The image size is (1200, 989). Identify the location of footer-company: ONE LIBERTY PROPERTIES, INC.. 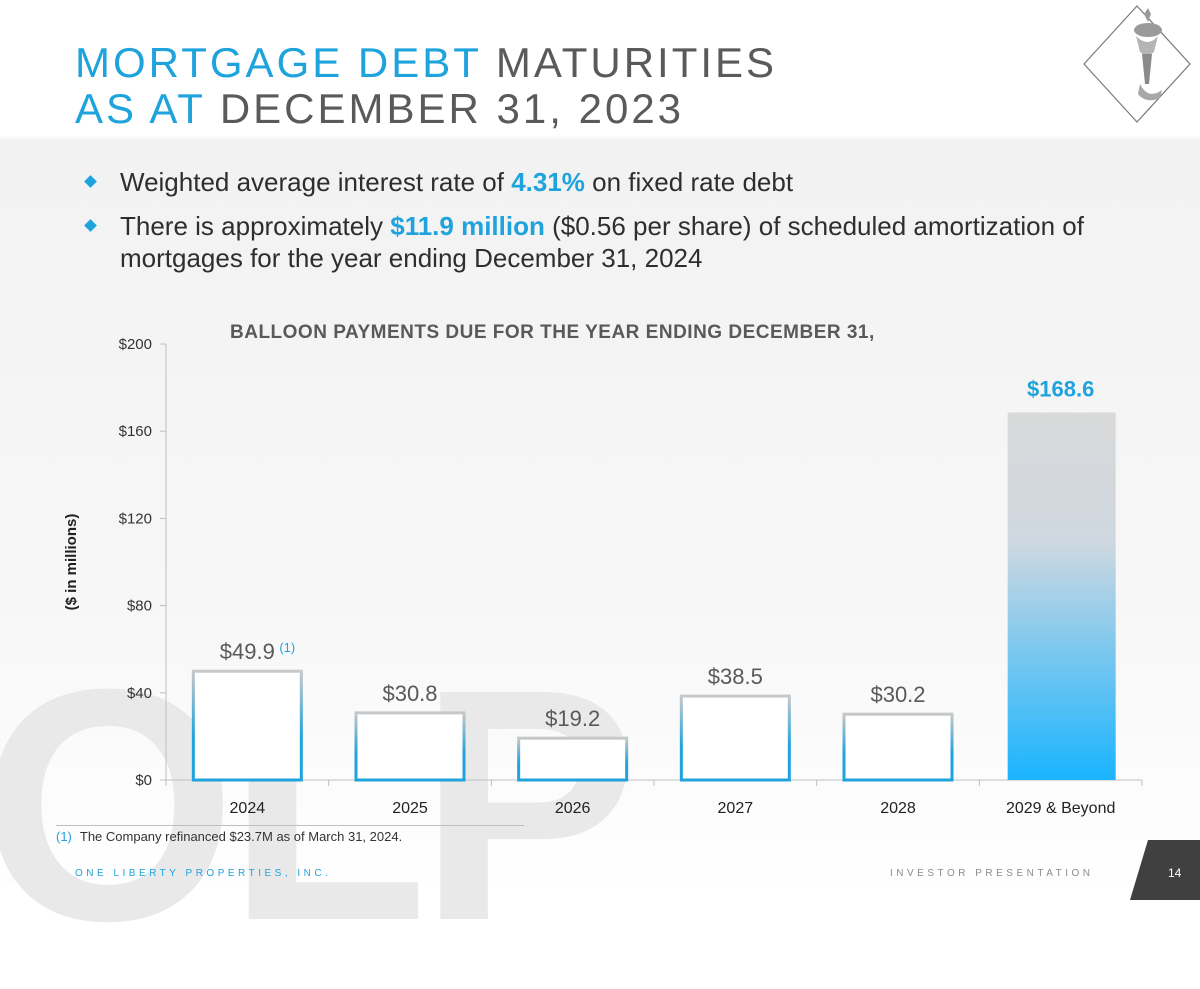
(203, 873).